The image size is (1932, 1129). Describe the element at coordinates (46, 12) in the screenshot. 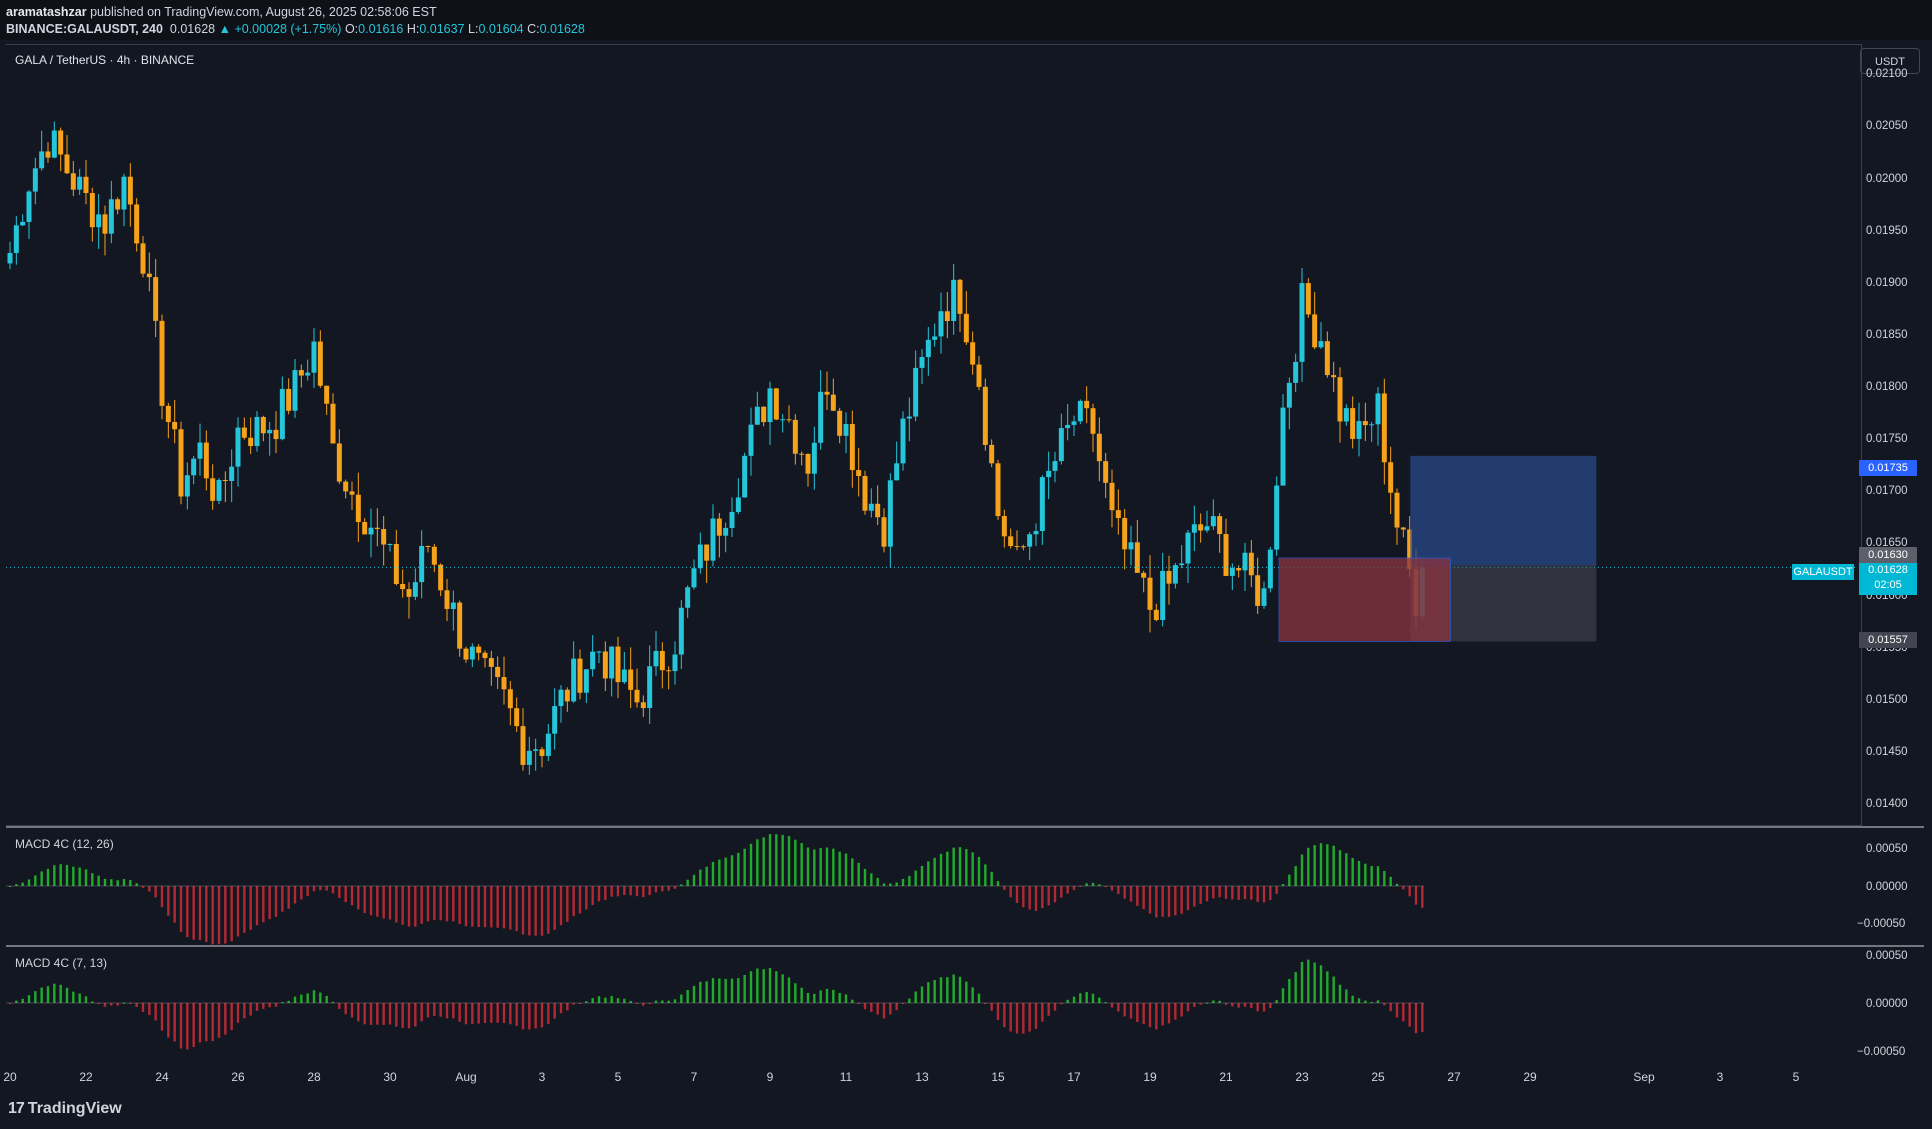

I see `publisher-user: aramatashzar` at that location.